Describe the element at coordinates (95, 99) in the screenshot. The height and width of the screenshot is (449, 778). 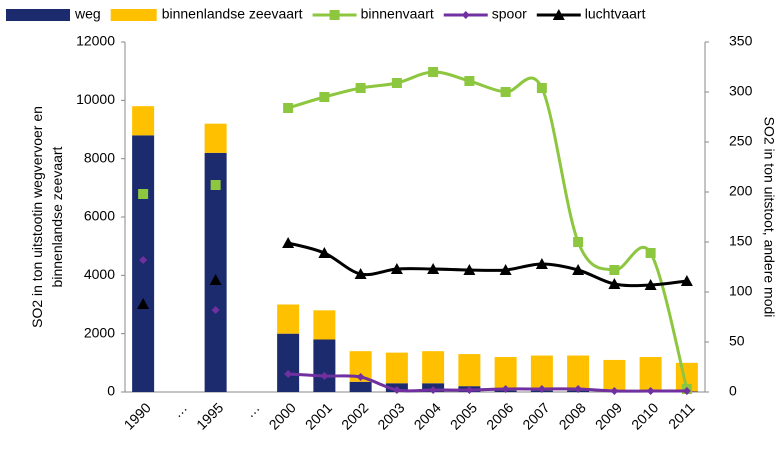
I see `y-tick-label: 10000` at that location.